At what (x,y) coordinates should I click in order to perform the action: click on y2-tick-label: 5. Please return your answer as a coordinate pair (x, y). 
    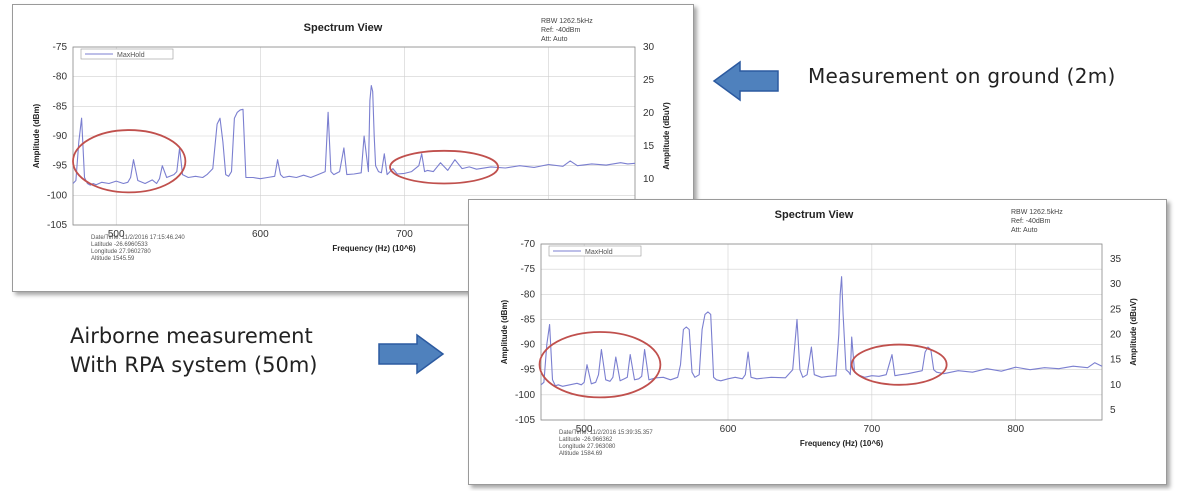
    Looking at the image, I should click on (1113, 410).